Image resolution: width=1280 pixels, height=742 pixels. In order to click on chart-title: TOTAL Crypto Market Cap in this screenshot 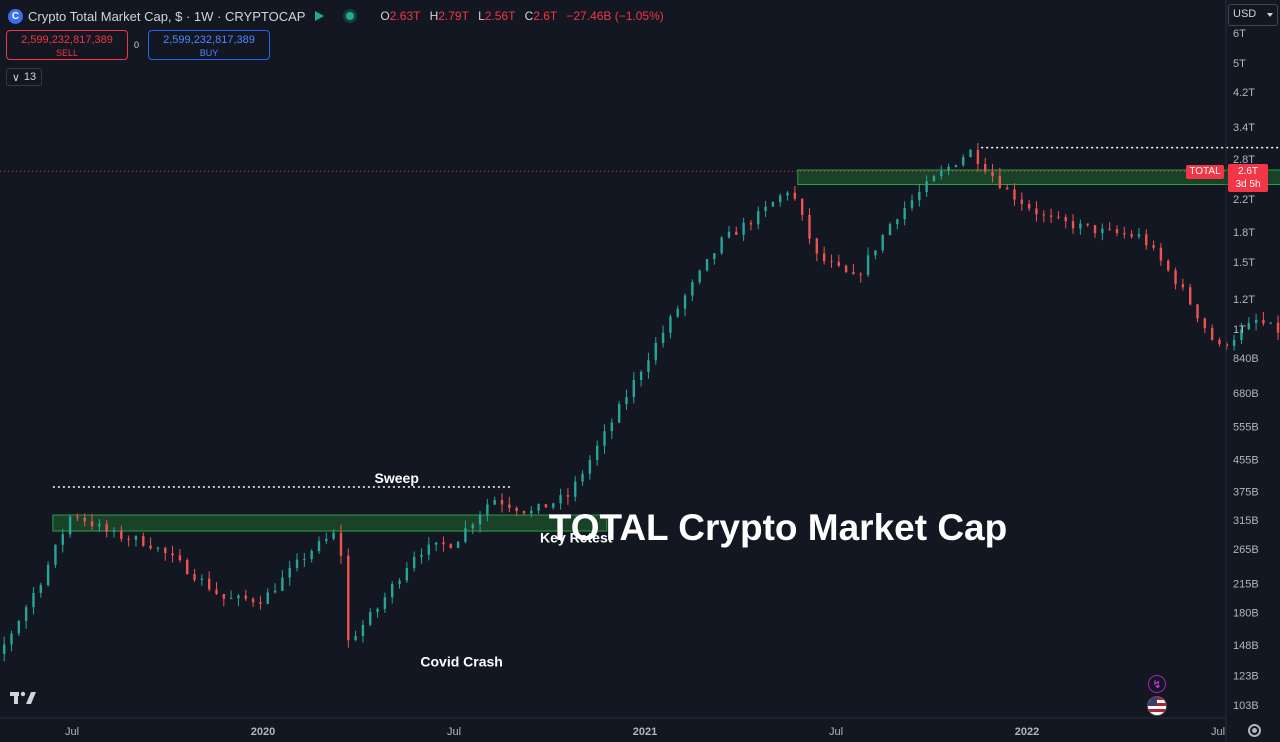, I will do `click(778, 527)`.